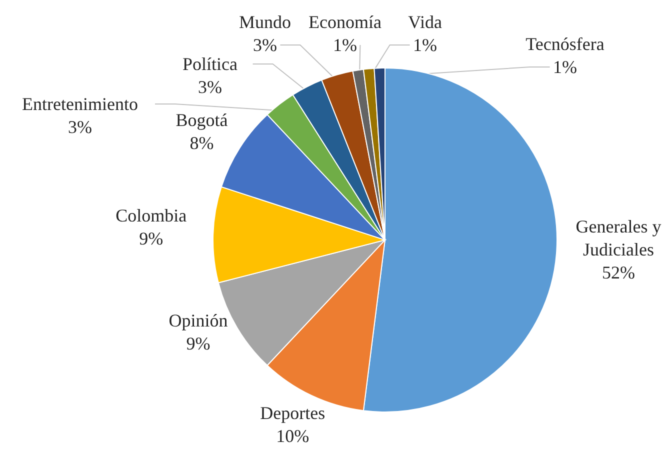  What do you see at coordinates (265, 22) in the screenshot?
I see `slice-label: Mundo` at bounding box center [265, 22].